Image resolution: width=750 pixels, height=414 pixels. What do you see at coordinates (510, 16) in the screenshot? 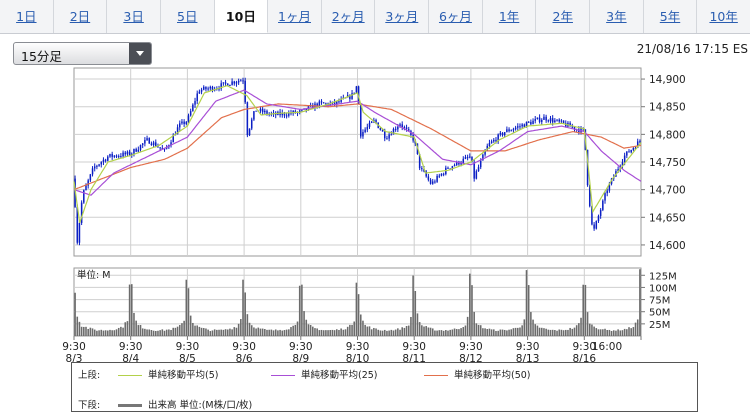
I see `tab-1y: 1年` at bounding box center [510, 16].